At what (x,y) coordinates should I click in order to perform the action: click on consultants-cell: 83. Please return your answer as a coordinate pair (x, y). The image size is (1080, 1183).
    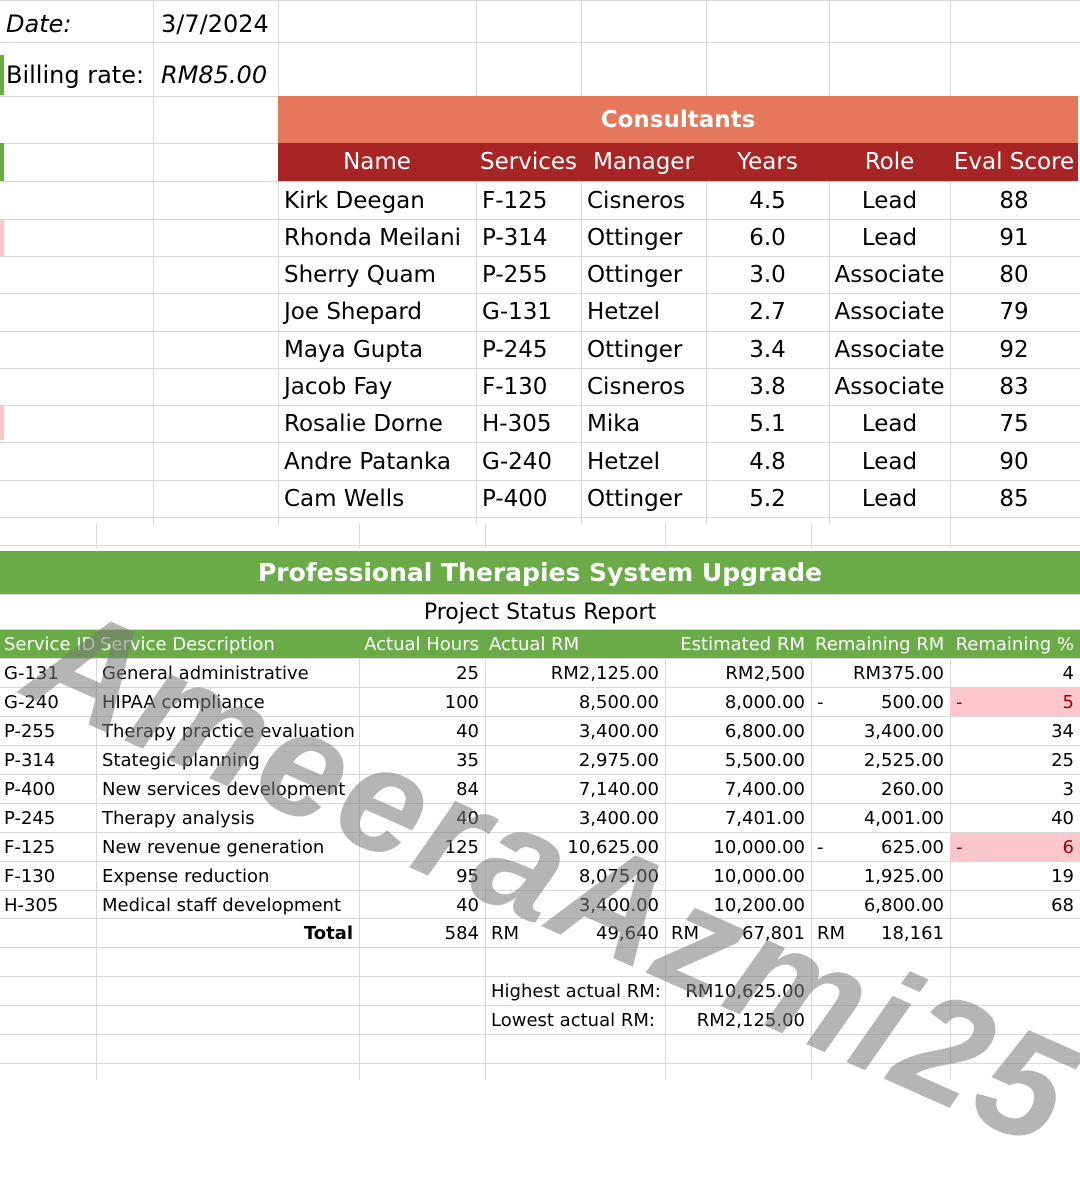
    Looking at the image, I should click on (1014, 387).